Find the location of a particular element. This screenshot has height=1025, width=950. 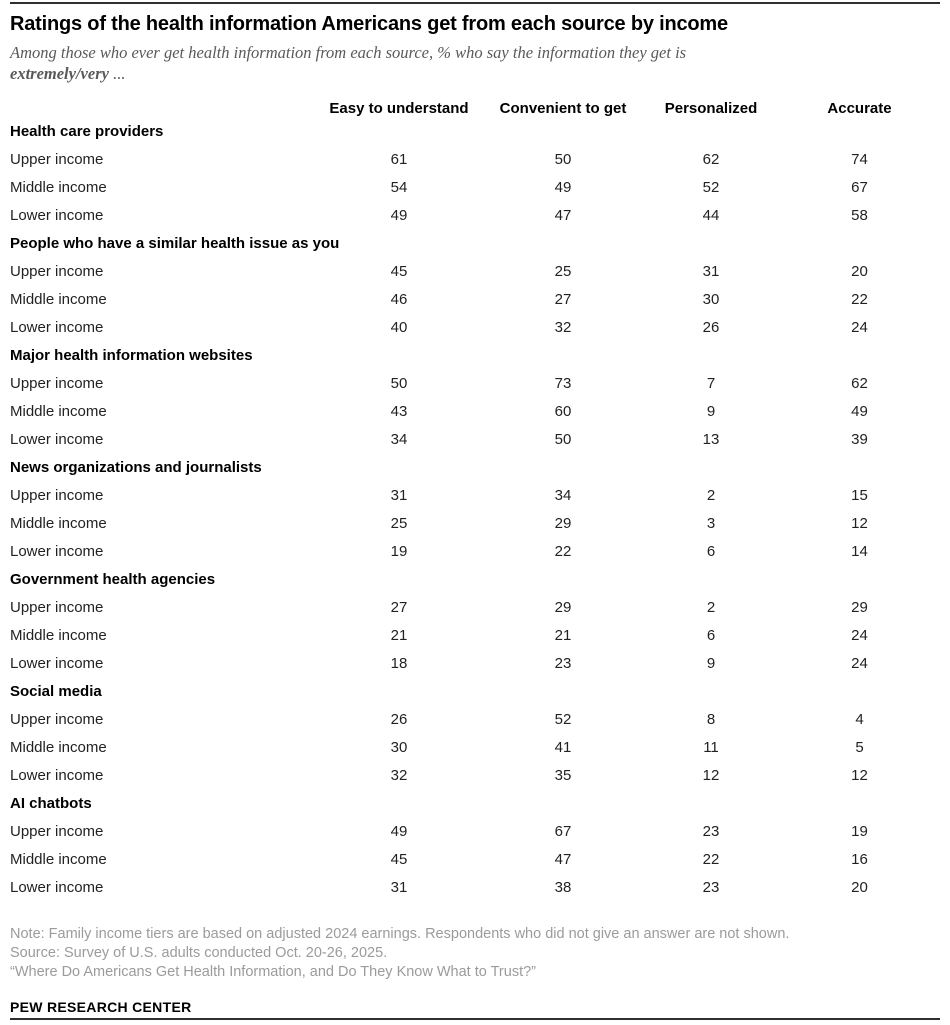

data-row: Upper income 27 29 2 29 is located at coordinates (475, 607).